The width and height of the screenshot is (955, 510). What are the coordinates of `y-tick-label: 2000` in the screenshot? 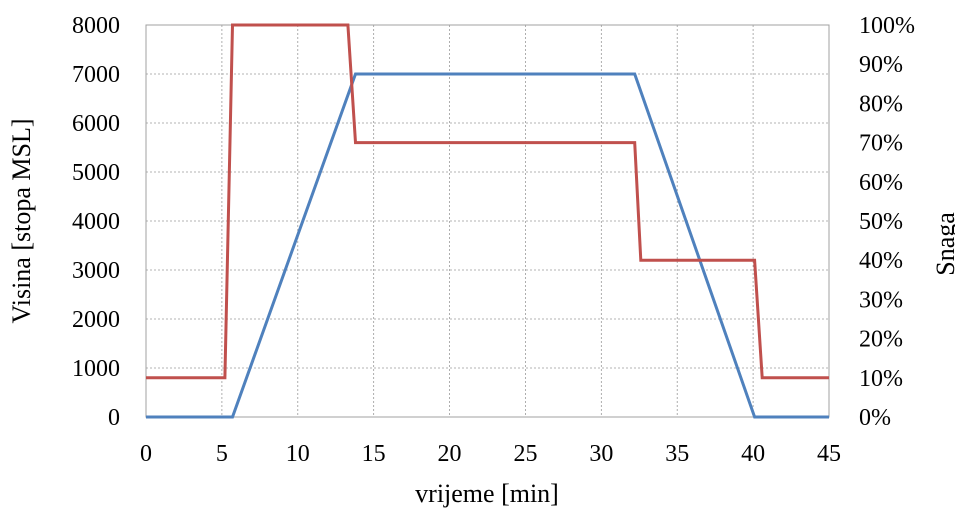 It's located at (96, 320).